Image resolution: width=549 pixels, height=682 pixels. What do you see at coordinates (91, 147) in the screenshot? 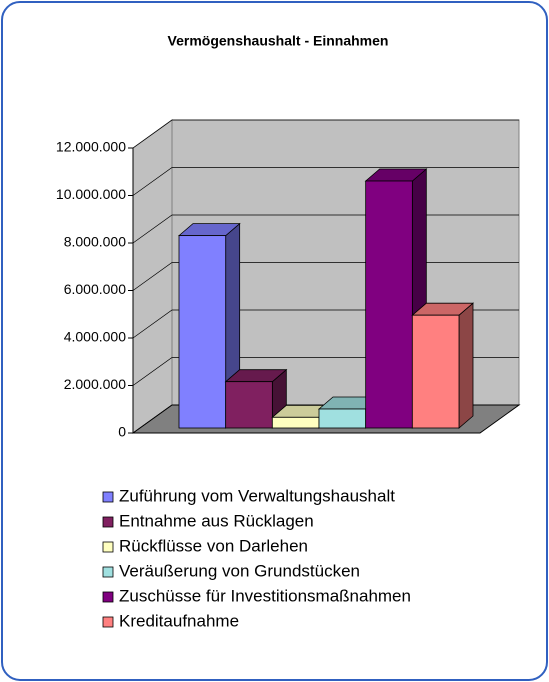
I see `y-tick-label: 12.000.000` at bounding box center [91, 147].